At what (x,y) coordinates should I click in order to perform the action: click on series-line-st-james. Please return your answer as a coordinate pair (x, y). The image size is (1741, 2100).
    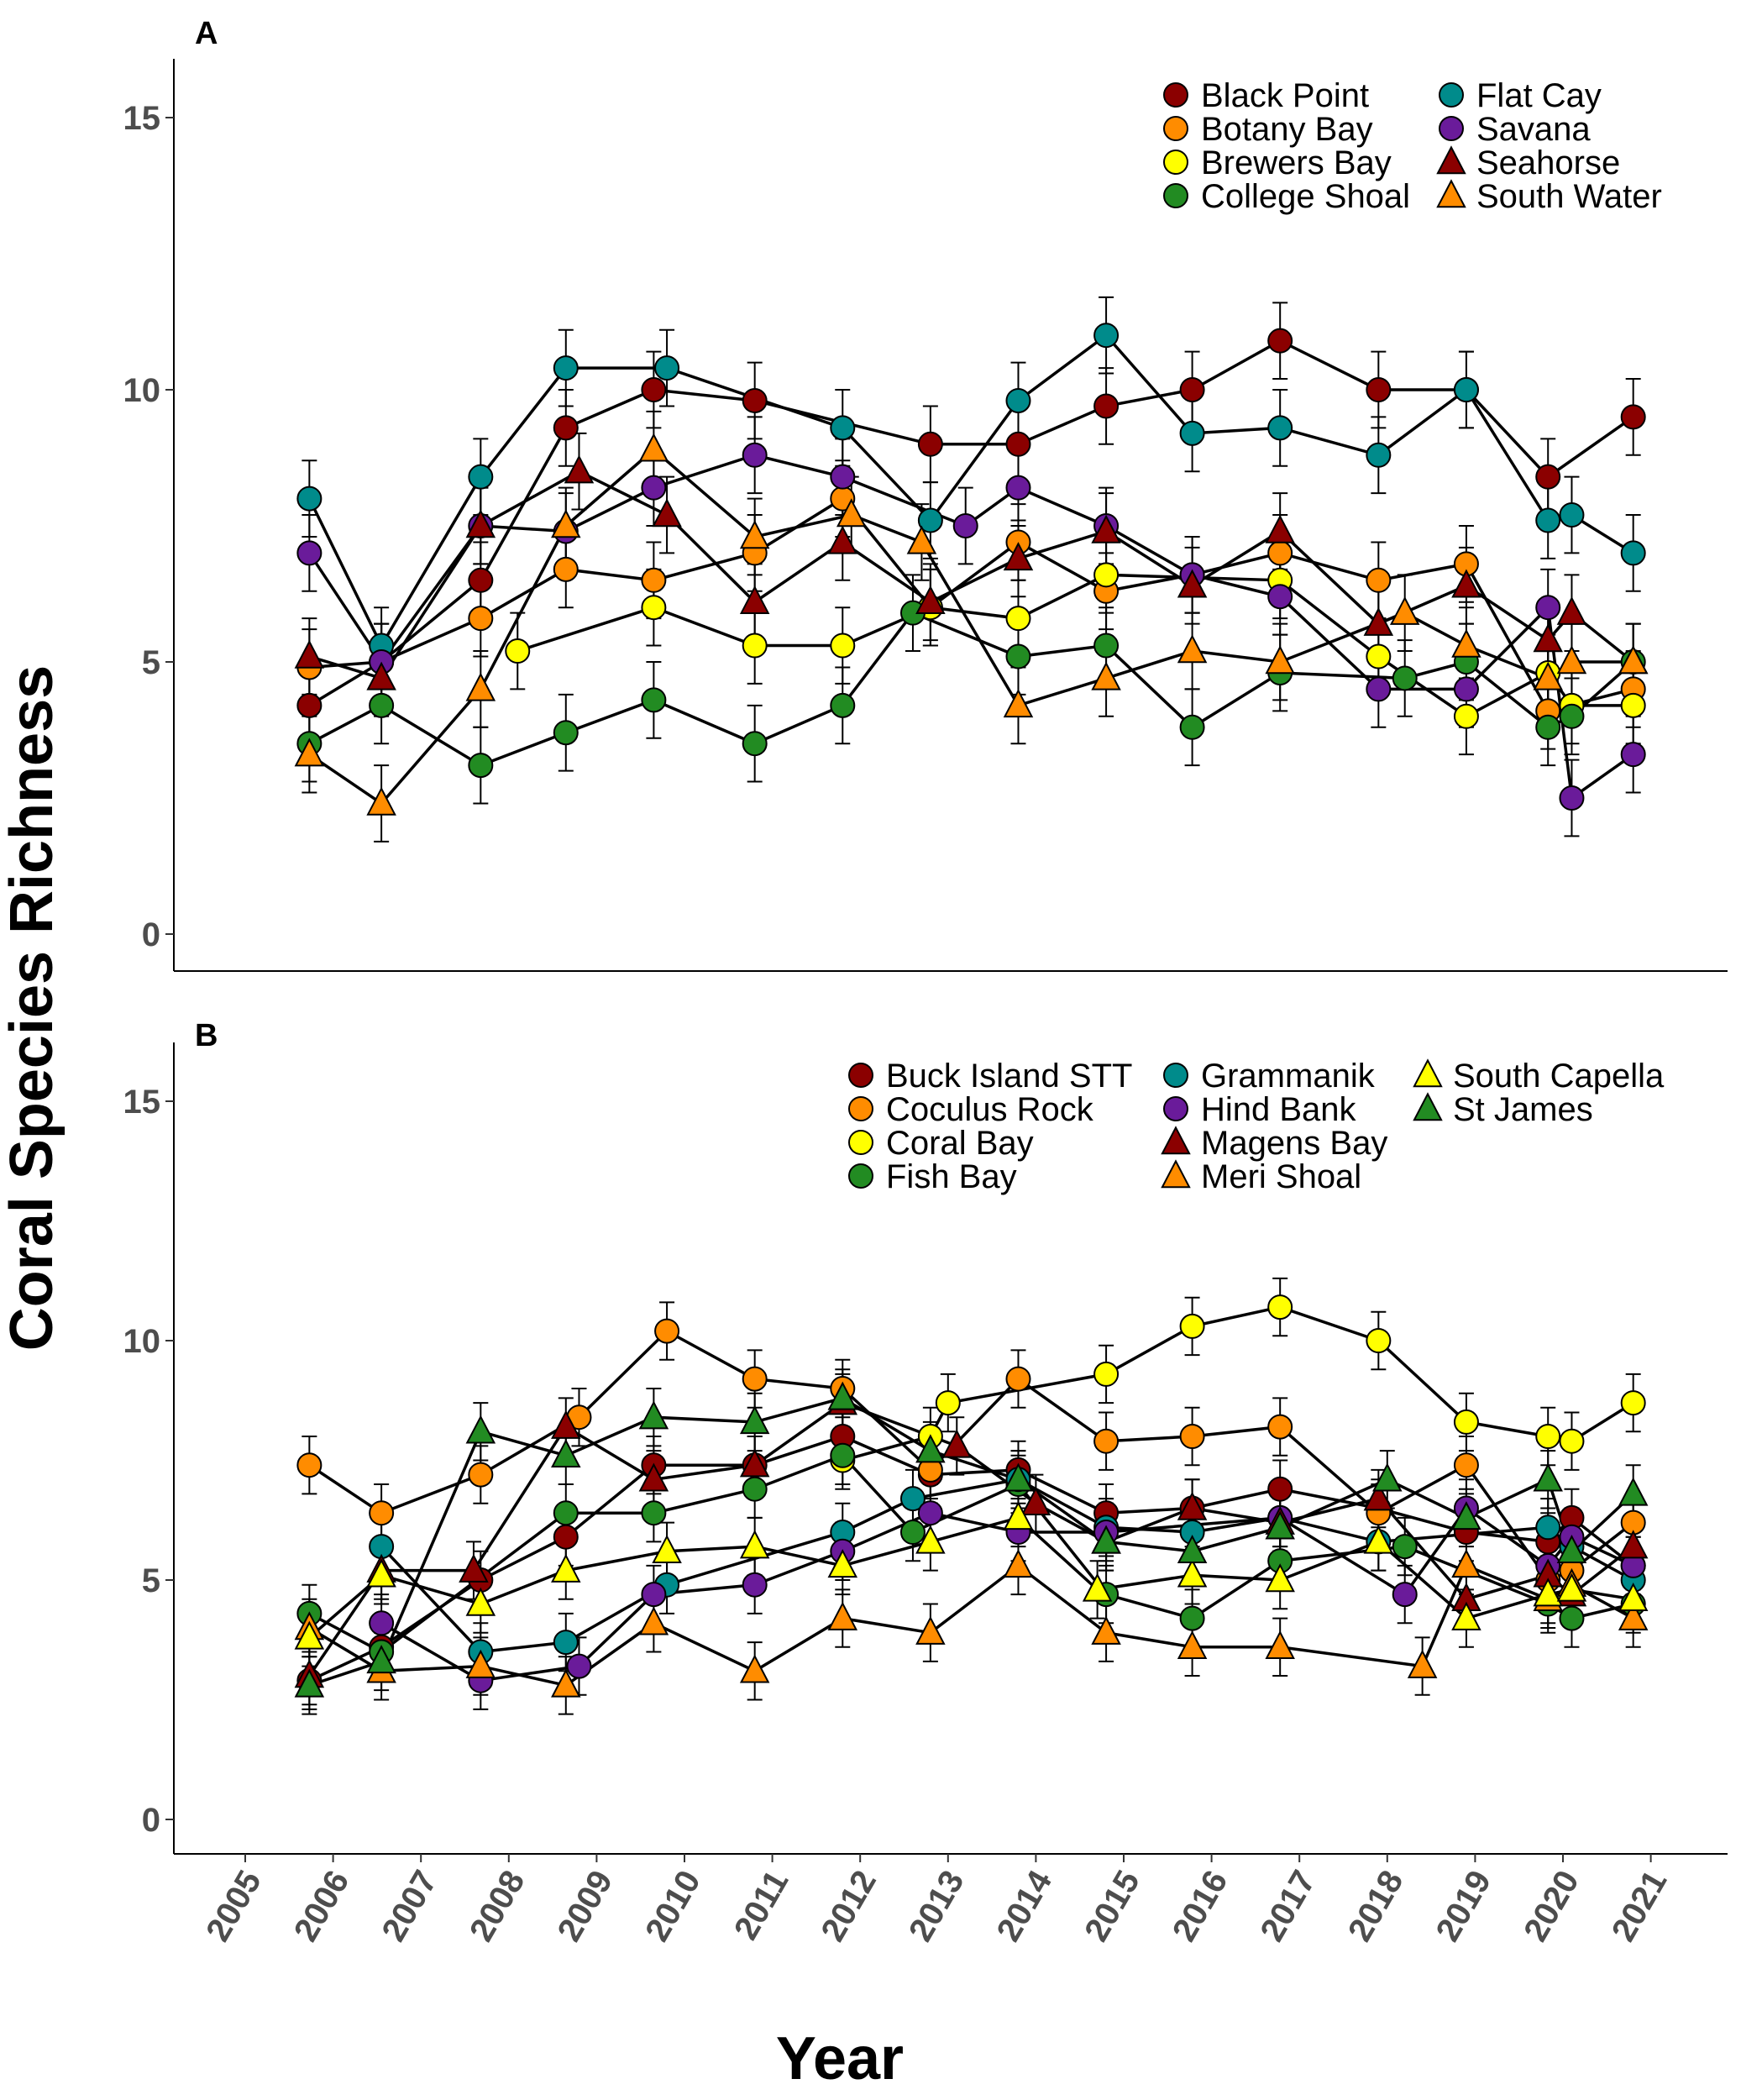
    Looking at the image, I should click on (971, 1542).